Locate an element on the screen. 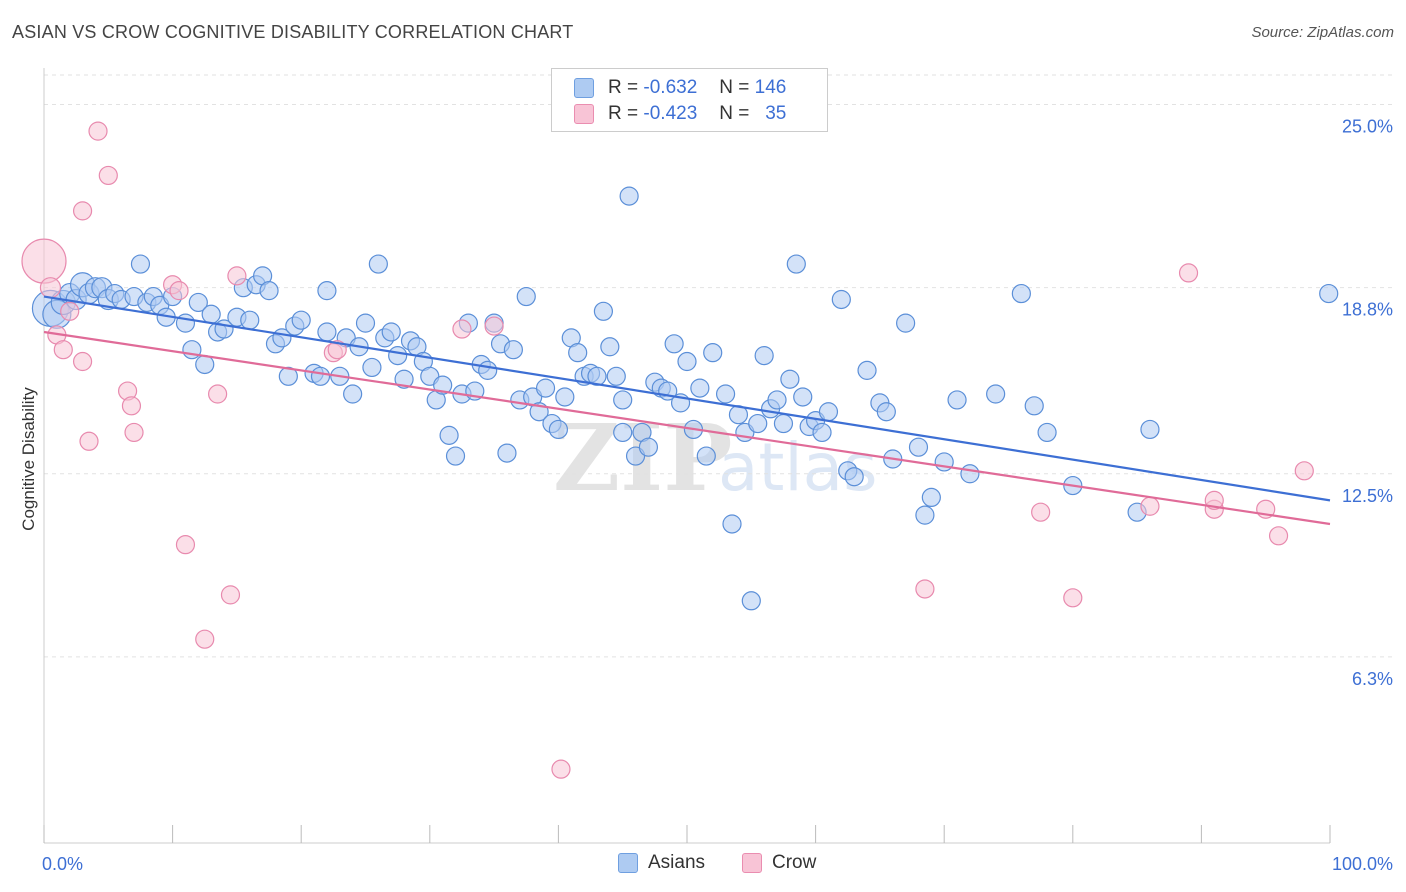 Image resolution: width=1406 pixels, height=892 pixels. y-tick-label: 25.0% is located at coordinates (1367, 127).